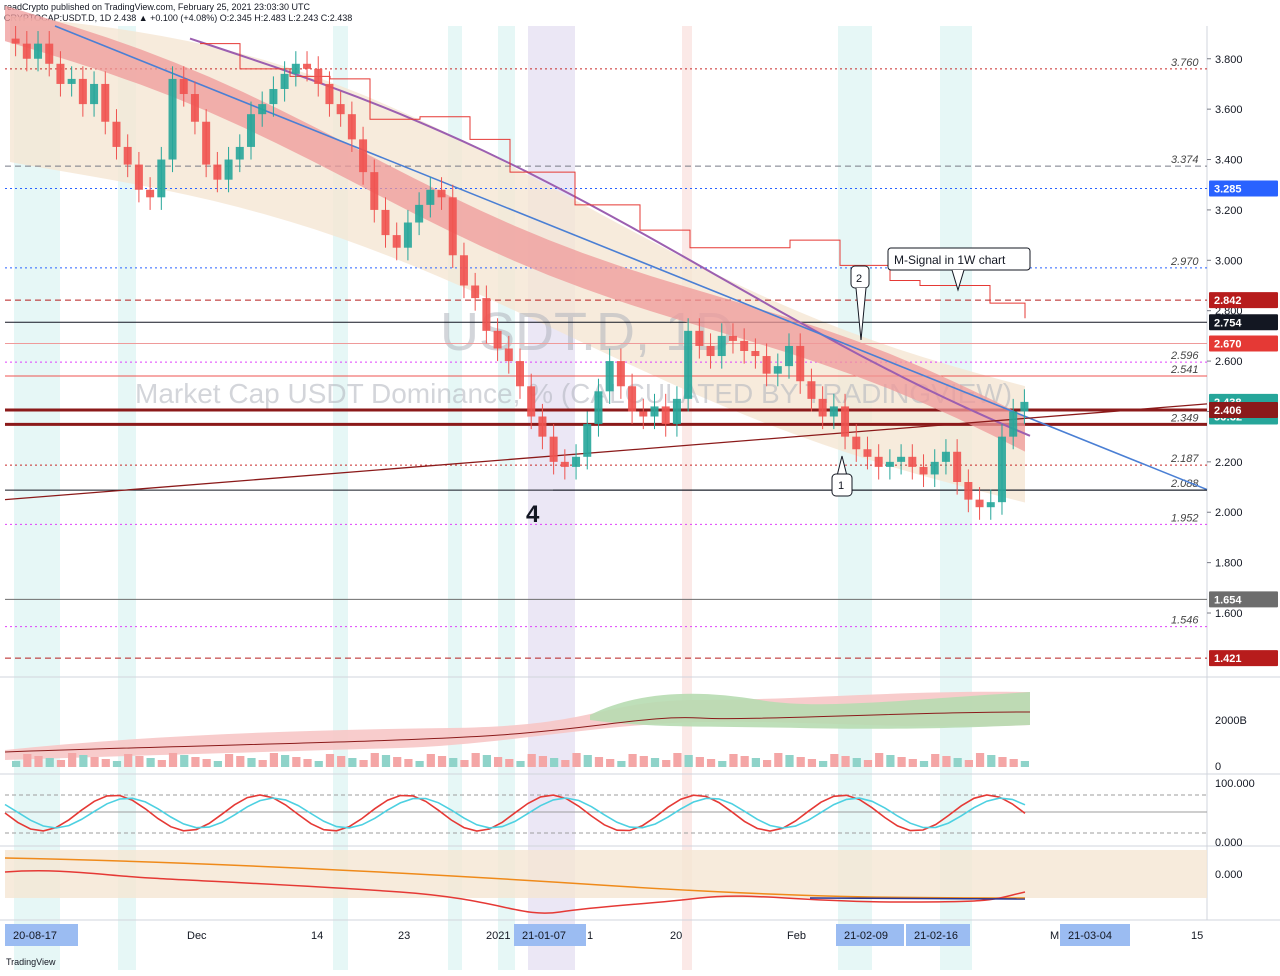 This screenshot has width=1280, height=976. Describe the element at coordinates (517, 732) in the screenshot. I see `volume-ma` at that location.